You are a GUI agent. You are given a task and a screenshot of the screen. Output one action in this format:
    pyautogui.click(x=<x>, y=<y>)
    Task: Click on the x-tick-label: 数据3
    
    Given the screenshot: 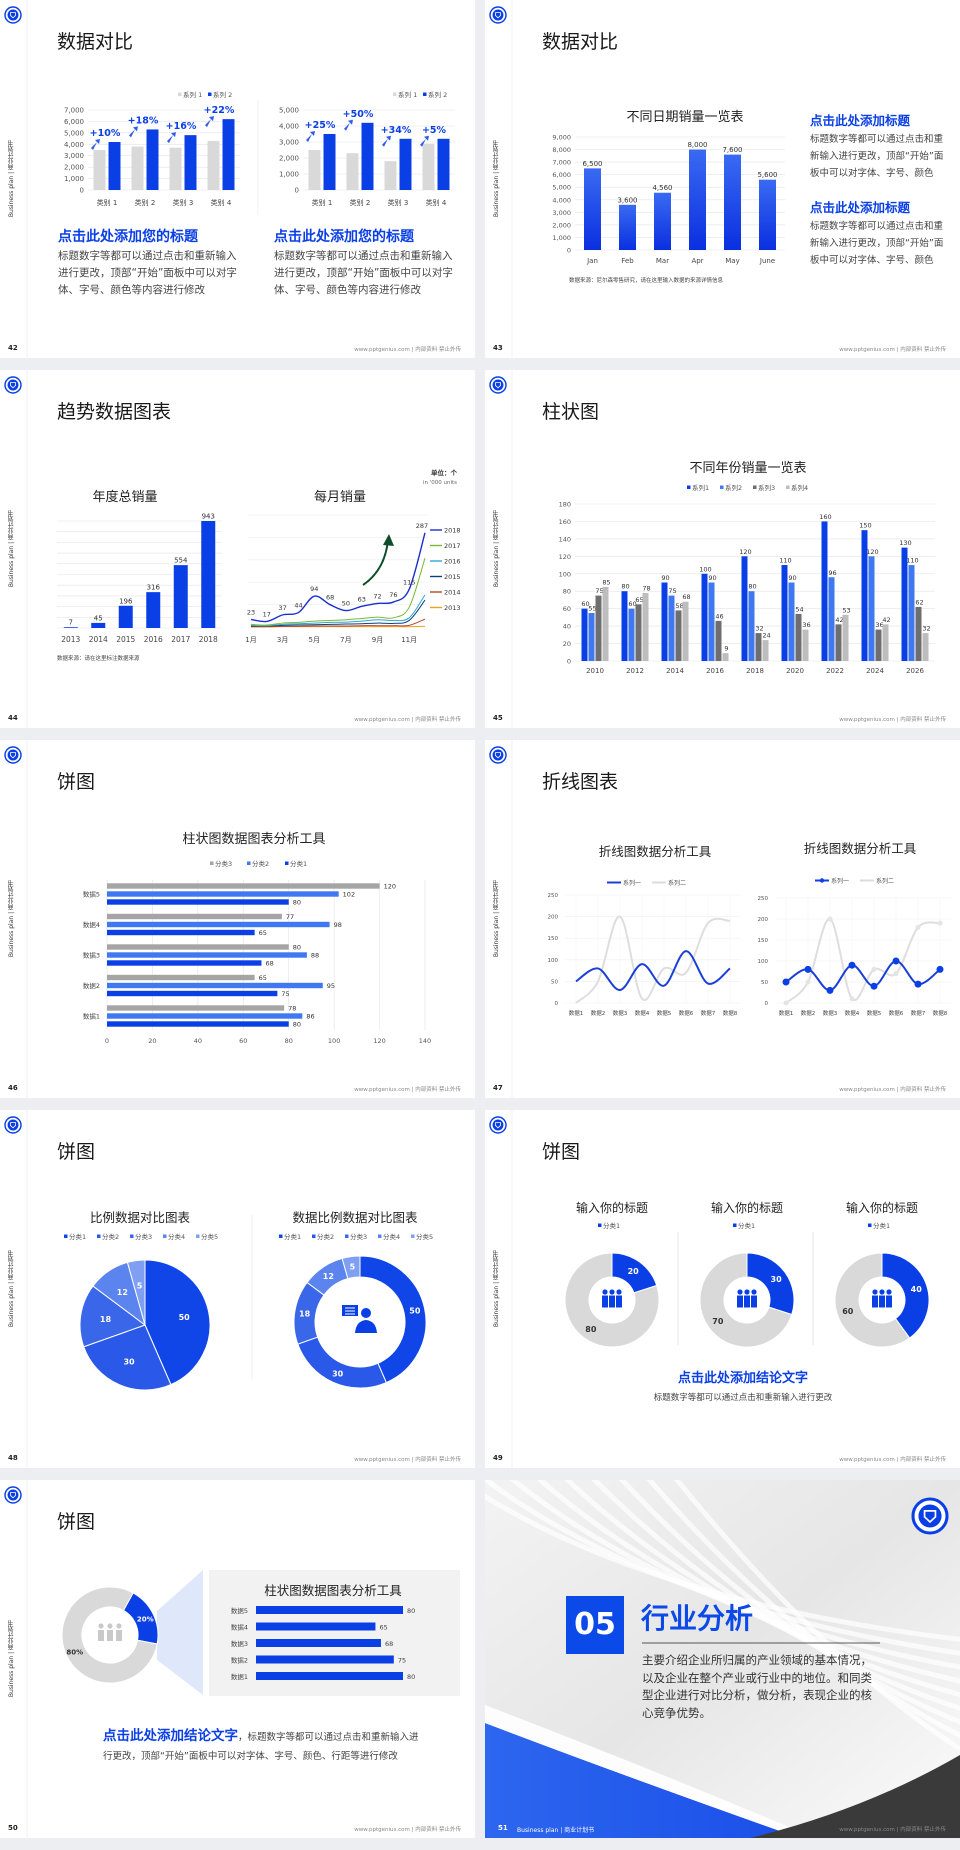 What is the action you would take?
    pyautogui.click(x=830, y=1013)
    